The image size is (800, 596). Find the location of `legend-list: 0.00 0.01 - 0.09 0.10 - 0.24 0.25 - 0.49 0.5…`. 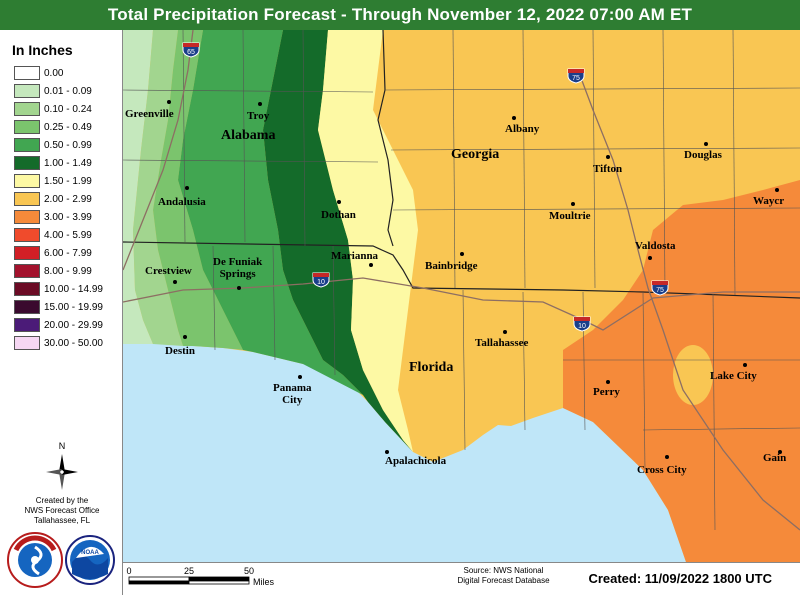

legend-list: 0.00 0.01 - 0.09 0.10 - 0.24 0.25 - 0.49 0.5… is located at coordinates (58, 208).